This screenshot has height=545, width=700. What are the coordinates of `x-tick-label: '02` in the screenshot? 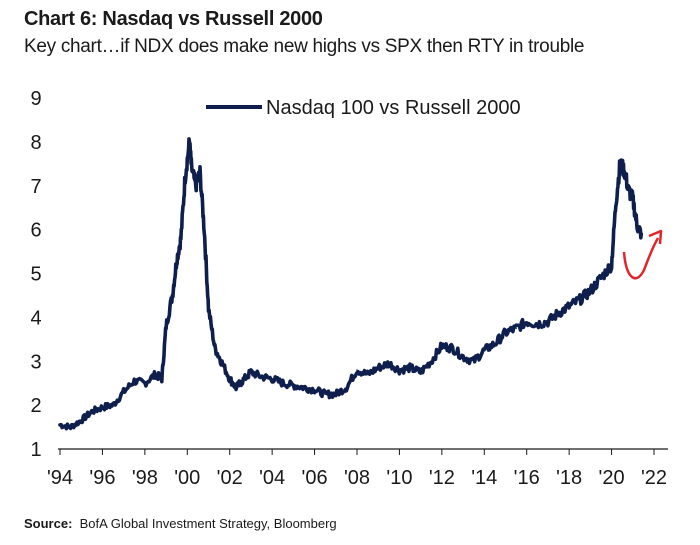 It's located at (230, 478).